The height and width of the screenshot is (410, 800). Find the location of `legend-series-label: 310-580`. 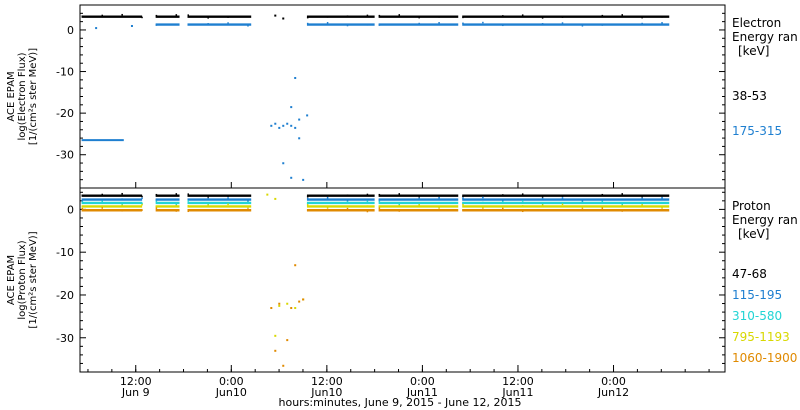

legend-series-label: 310-580 is located at coordinates (757, 316).